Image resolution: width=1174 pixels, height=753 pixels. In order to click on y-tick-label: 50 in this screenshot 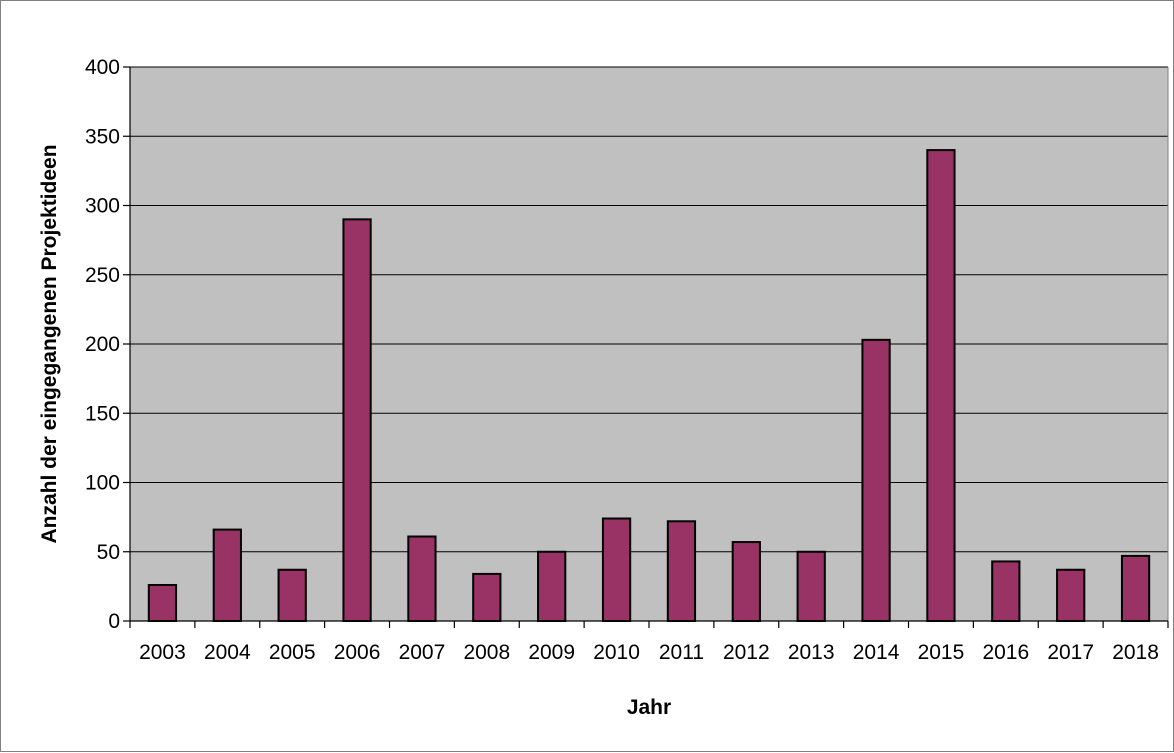, I will do `click(108, 552)`.